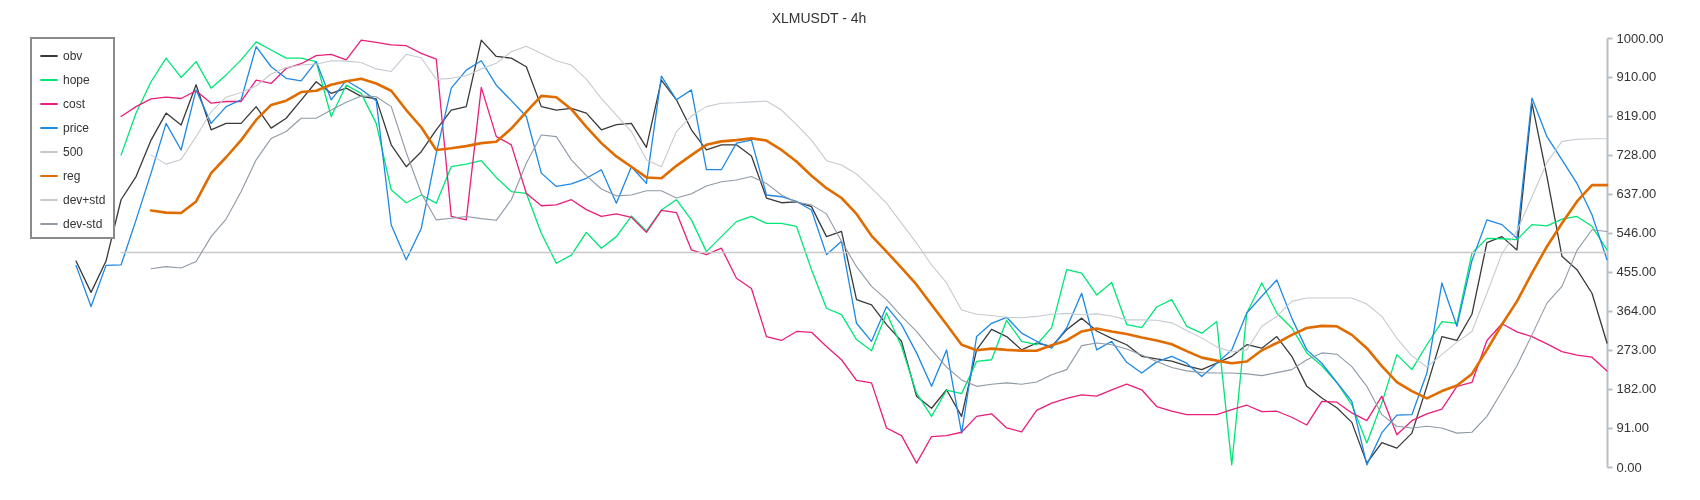 This screenshot has height=500, width=1700. I want to click on legend-label: dev+std, so click(84, 200).